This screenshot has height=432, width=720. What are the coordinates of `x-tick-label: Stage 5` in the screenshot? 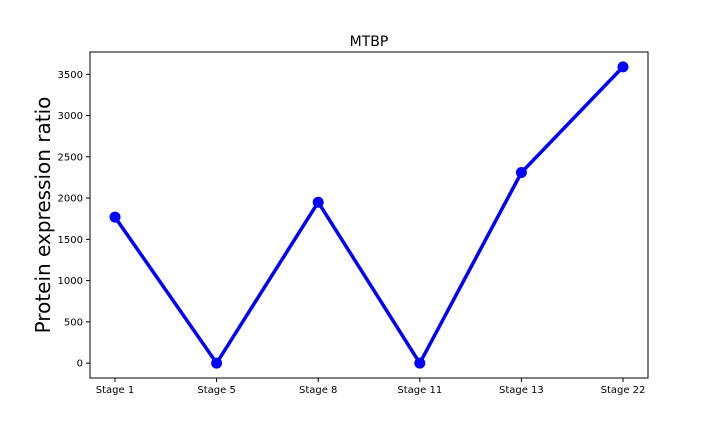 It's located at (216, 390).